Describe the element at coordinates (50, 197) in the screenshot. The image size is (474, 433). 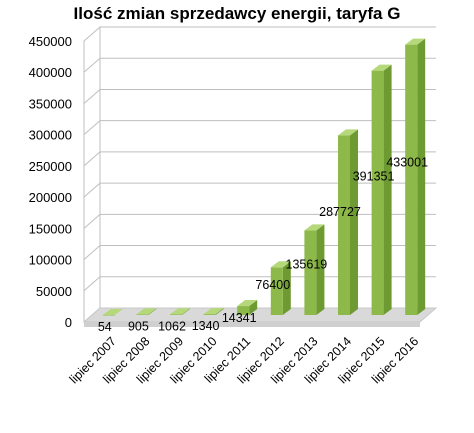
I see `y-tick-label: 200000` at that location.